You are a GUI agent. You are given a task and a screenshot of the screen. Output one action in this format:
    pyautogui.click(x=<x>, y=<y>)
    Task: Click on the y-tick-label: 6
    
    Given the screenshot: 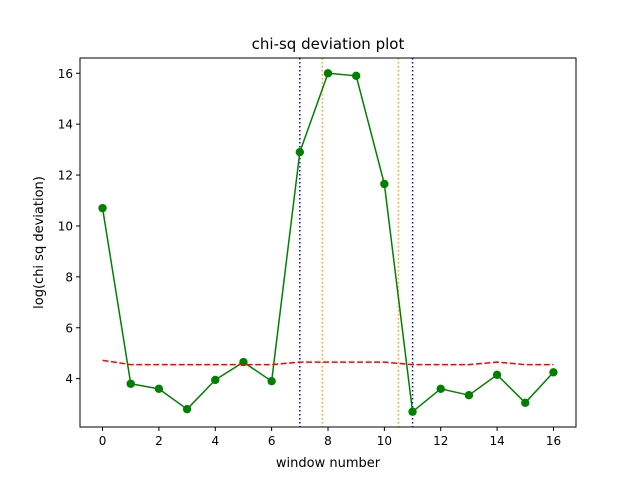 What is the action you would take?
    pyautogui.click(x=69, y=328)
    